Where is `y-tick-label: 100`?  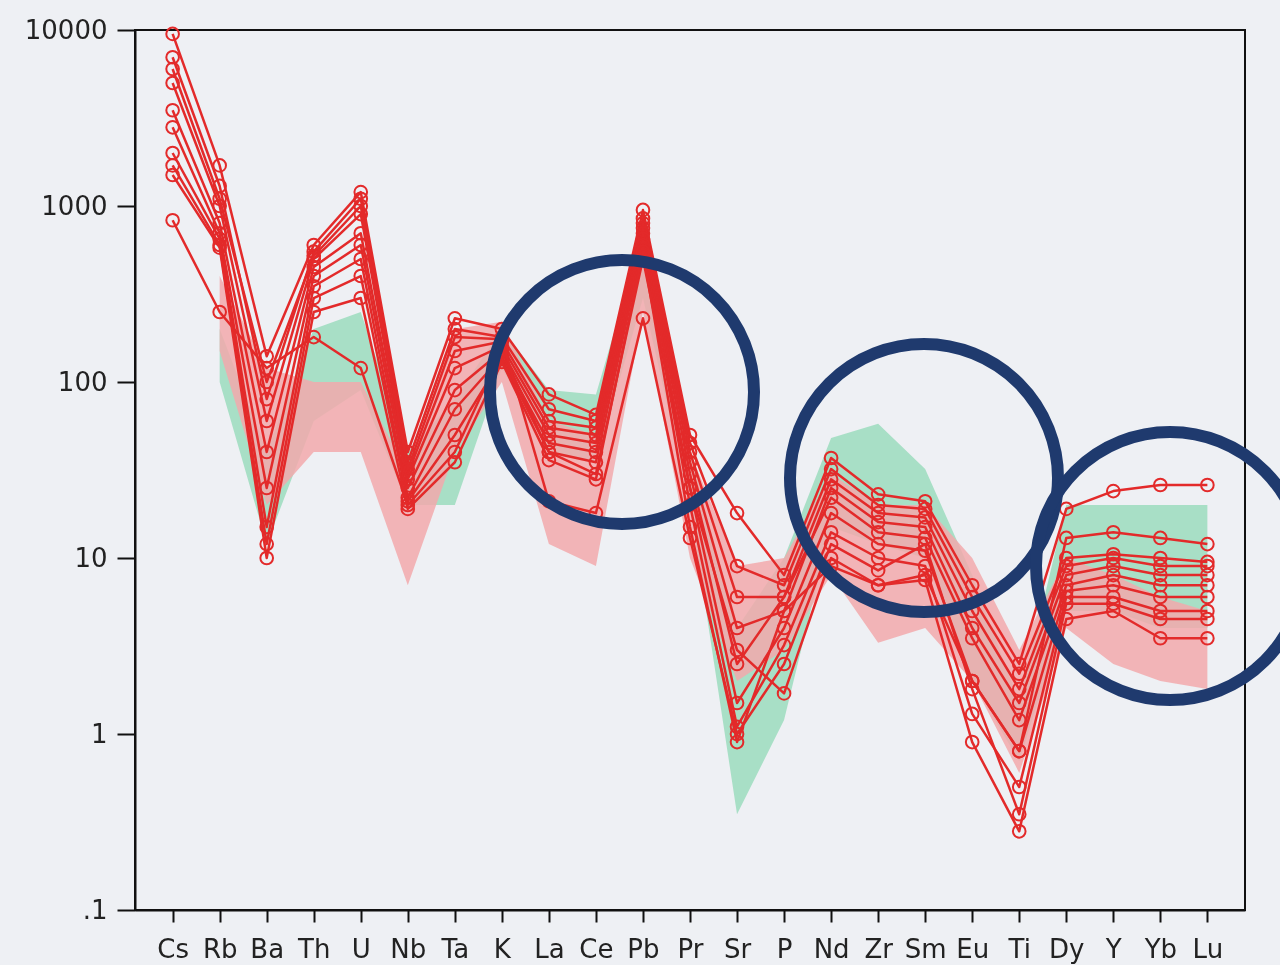 y-tick-label: 100 is located at coordinates (82, 381).